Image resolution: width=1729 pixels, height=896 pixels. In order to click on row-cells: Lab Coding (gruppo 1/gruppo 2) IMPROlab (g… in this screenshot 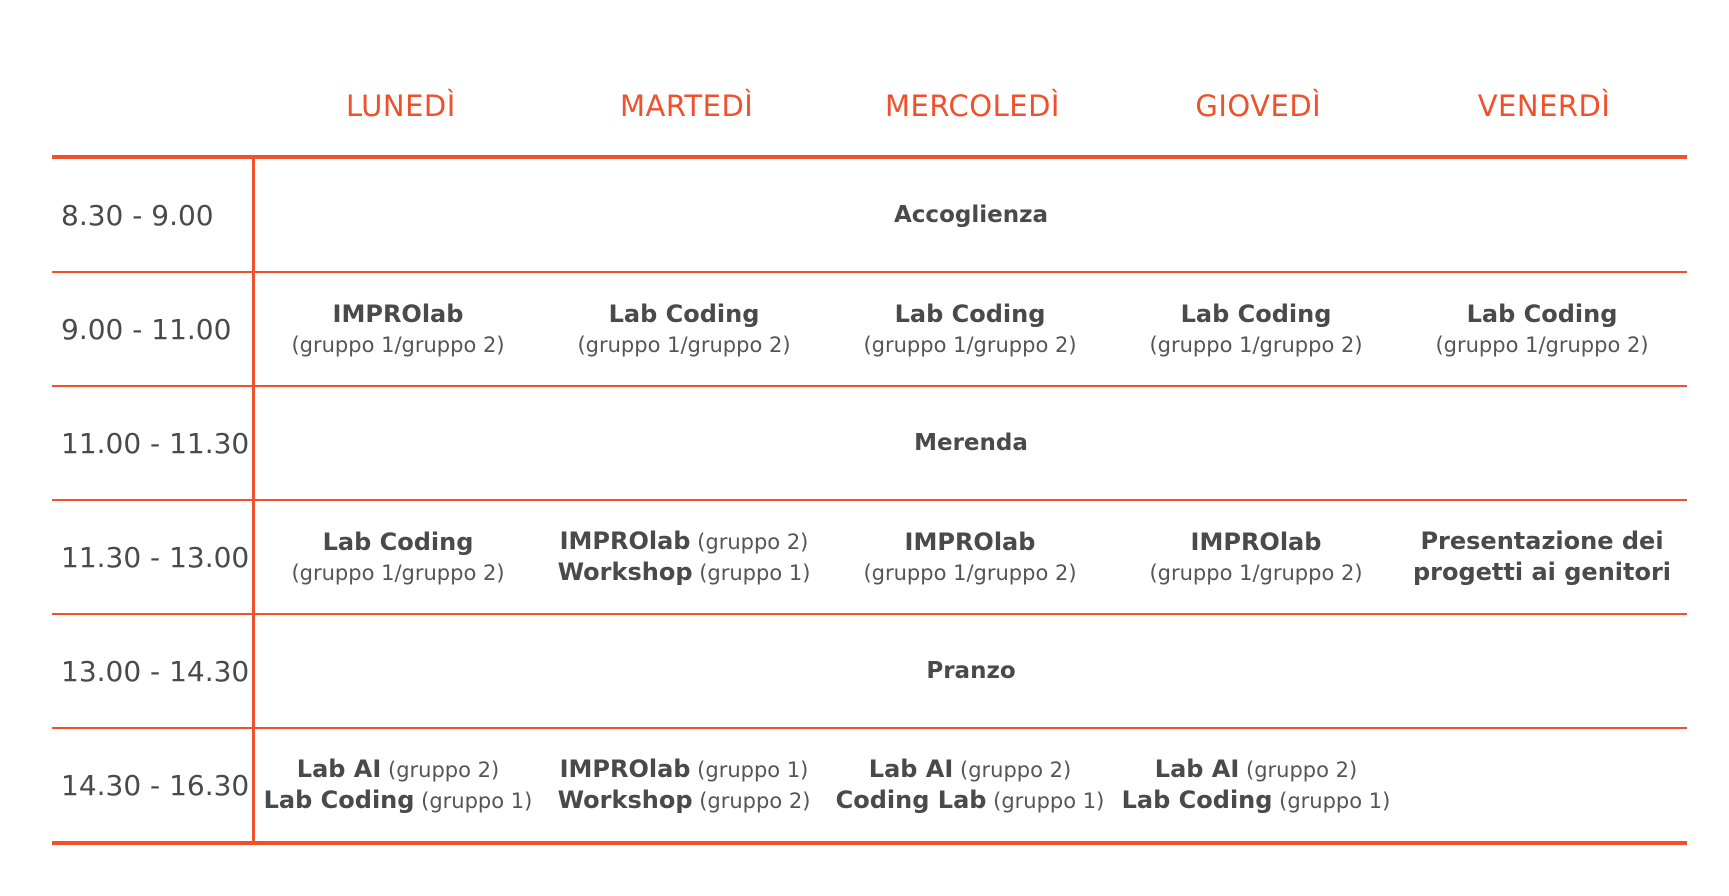, I will do `click(971, 557)`.